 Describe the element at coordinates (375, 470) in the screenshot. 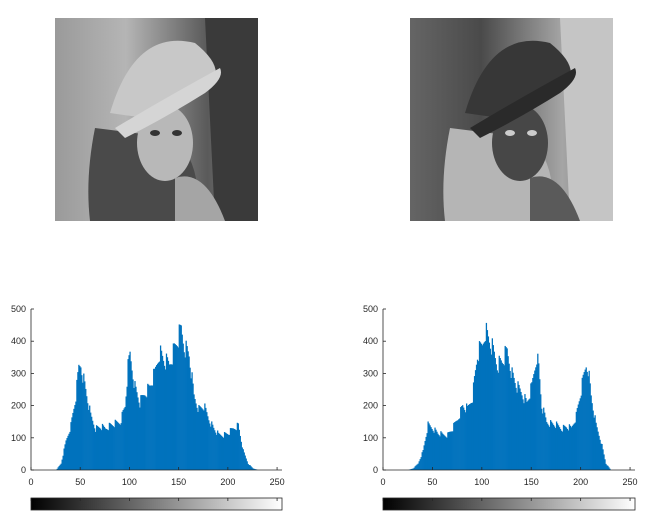

I see `y-tick-label: 0` at that location.